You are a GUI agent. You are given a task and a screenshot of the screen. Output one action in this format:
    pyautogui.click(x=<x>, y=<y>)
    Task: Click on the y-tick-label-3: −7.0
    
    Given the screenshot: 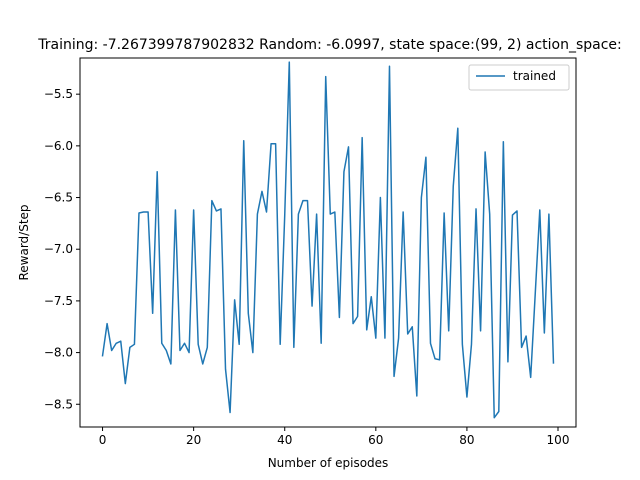 What is the action you would take?
    pyautogui.click(x=58, y=249)
    